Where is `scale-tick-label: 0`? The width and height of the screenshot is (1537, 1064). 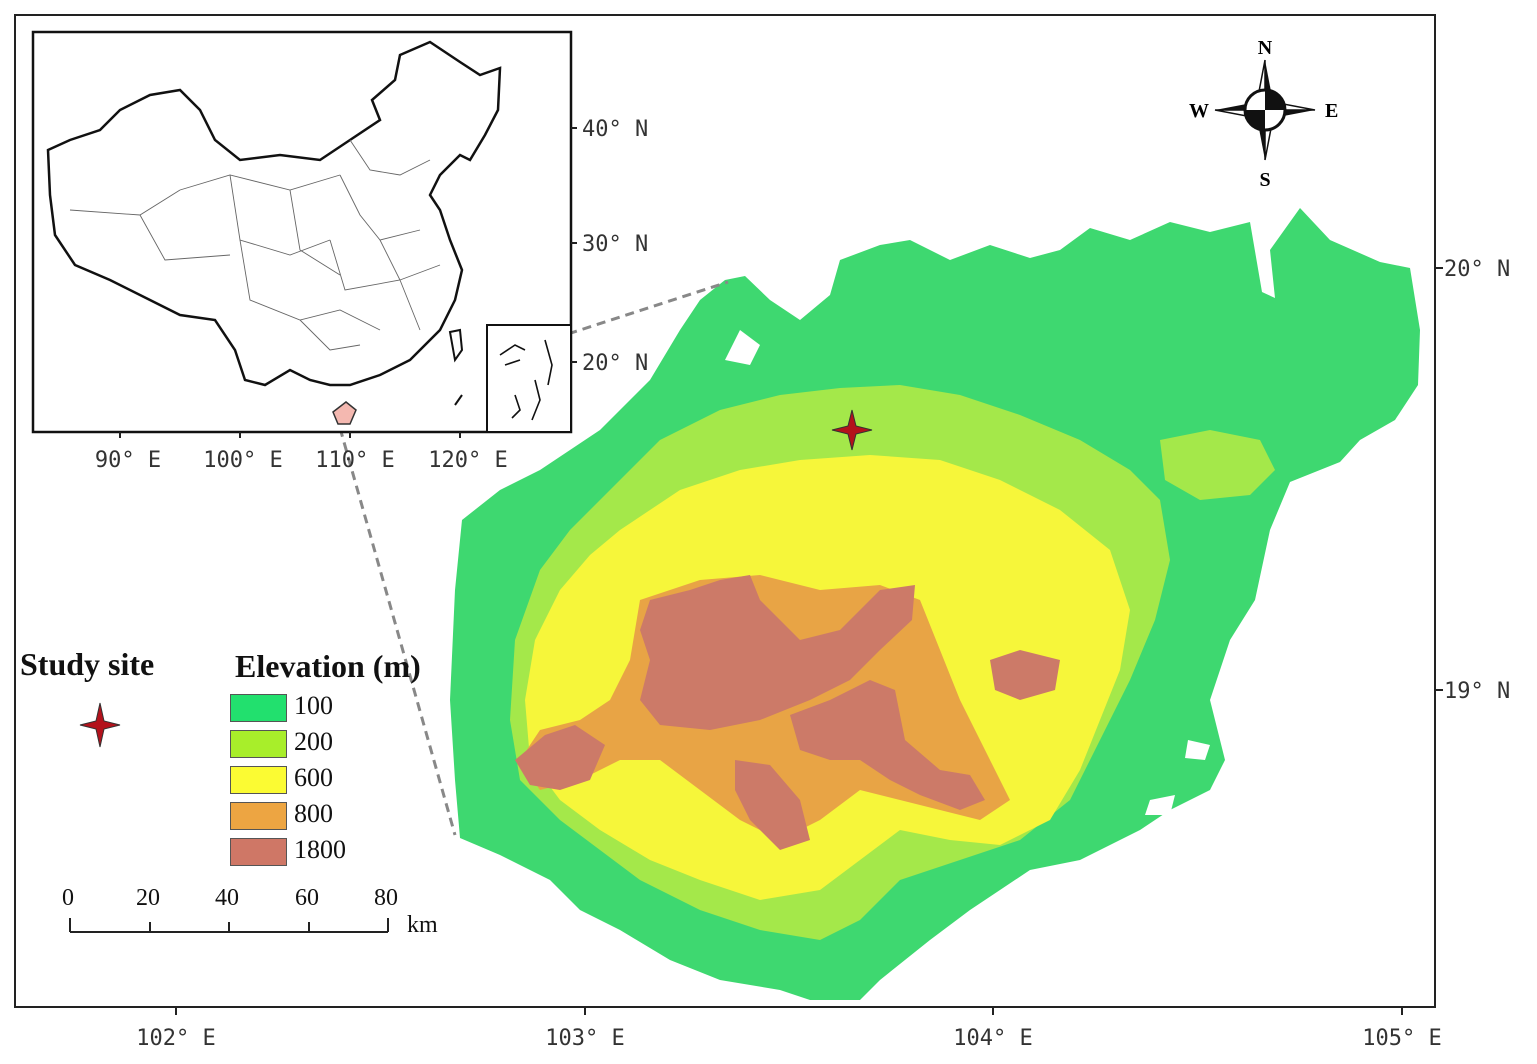
scale-tick-label: 0 is located at coordinates (68, 898).